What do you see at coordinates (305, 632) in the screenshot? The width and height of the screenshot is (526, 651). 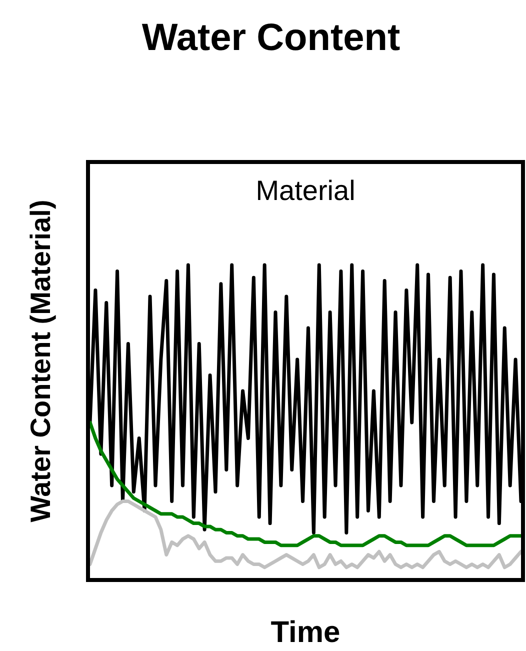 I see `x-axis-title: Time` at bounding box center [305, 632].